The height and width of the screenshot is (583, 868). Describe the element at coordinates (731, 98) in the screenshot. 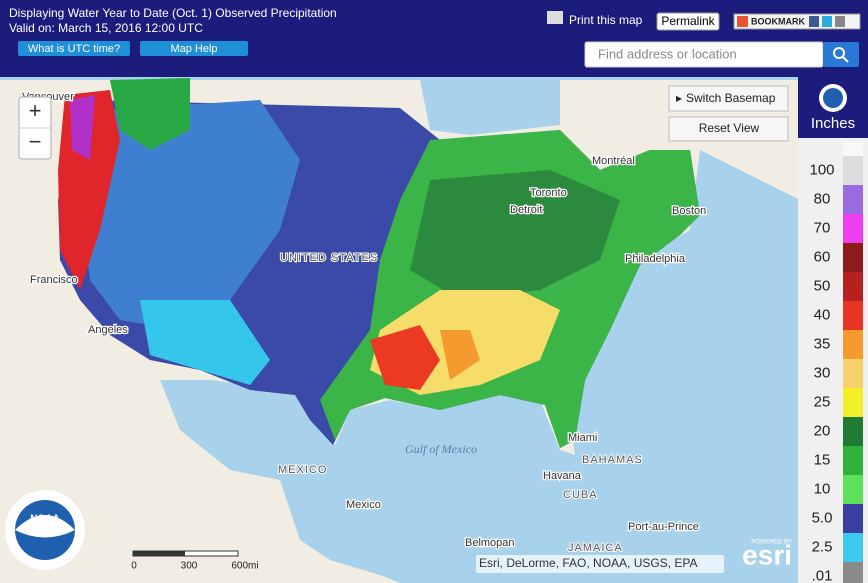

I see `switch-basemap-label: Switch Basemap` at that location.